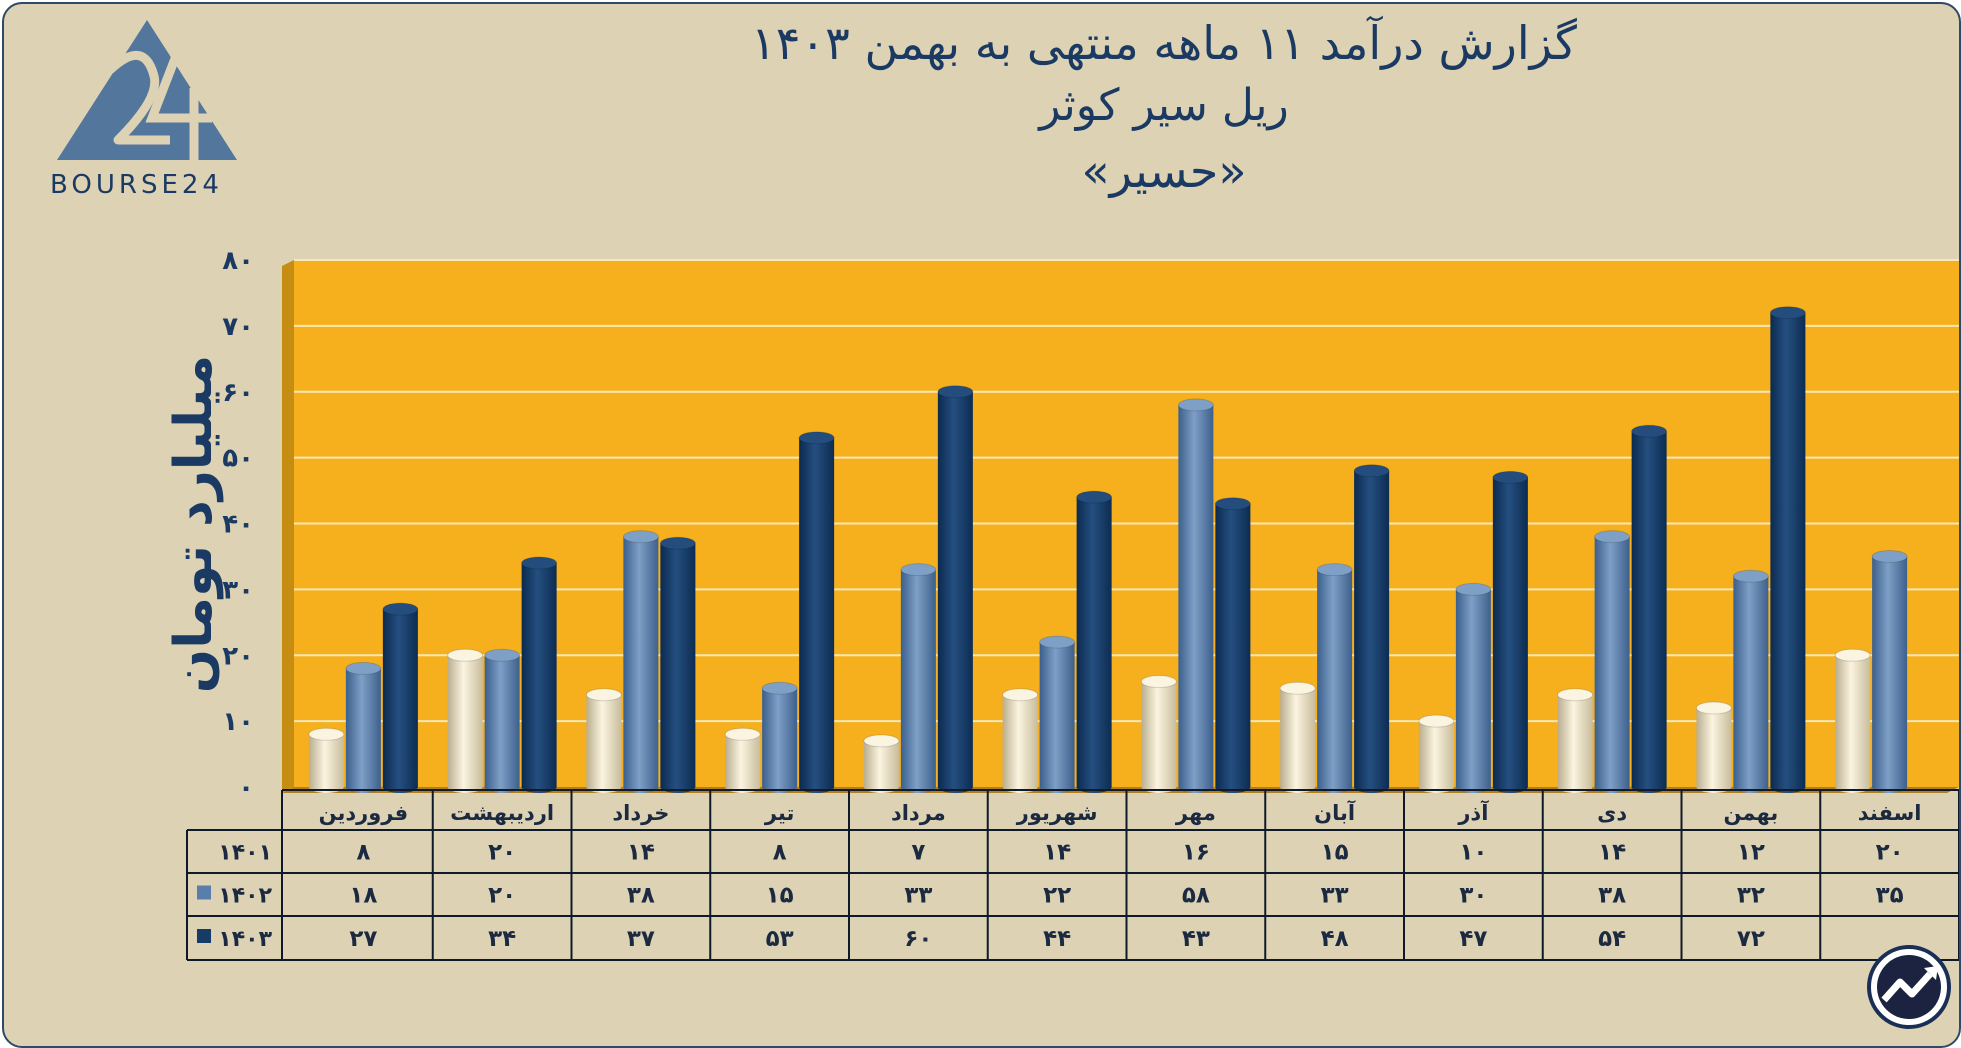  Describe the element at coordinates (363, 896) in the screenshot. I see `data-label: ۱۸` at that location.